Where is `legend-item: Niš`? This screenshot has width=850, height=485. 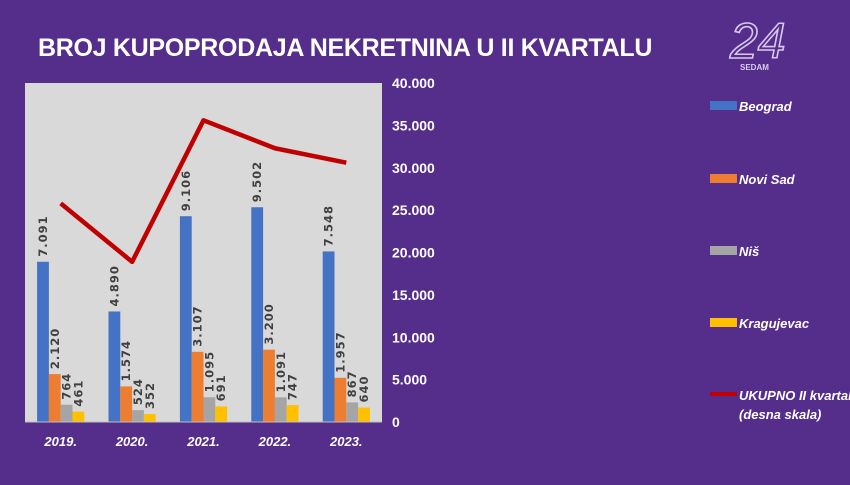
legend-item: Niš is located at coordinates (780, 251).